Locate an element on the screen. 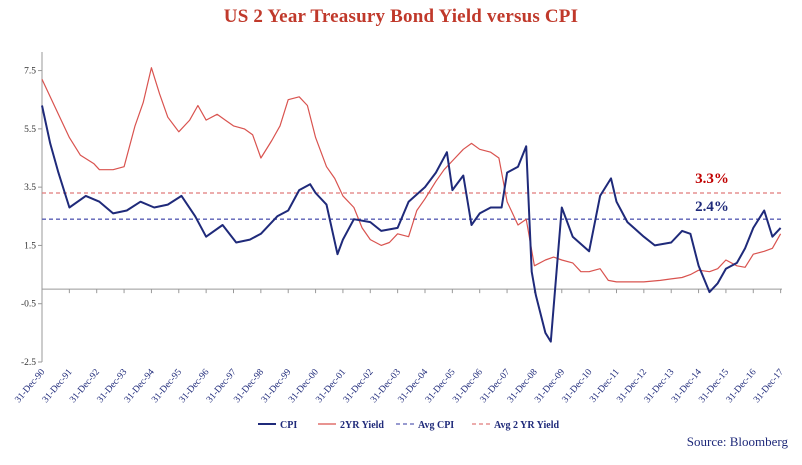  chart-title: US 2 Year Treasury Bond Yield versus CPI is located at coordinates (401, 16).